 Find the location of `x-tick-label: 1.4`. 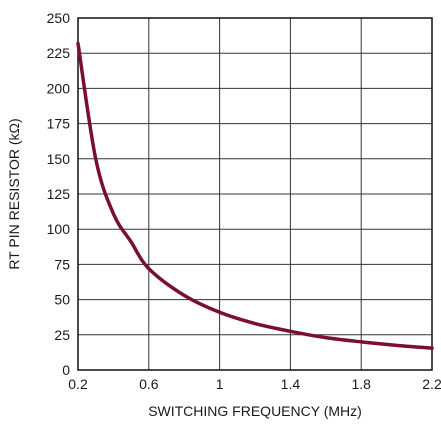

x-tick-label: 1.4 is located at coordinates (291, 384).